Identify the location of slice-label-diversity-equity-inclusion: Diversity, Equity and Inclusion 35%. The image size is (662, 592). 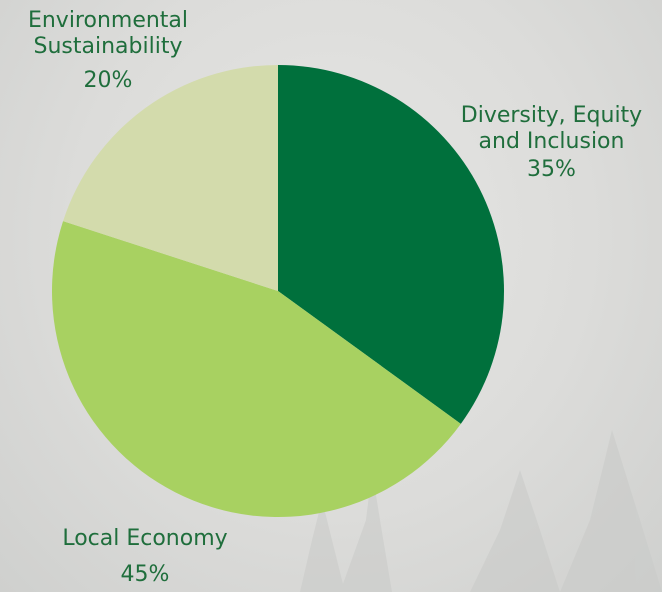
(551, 143).